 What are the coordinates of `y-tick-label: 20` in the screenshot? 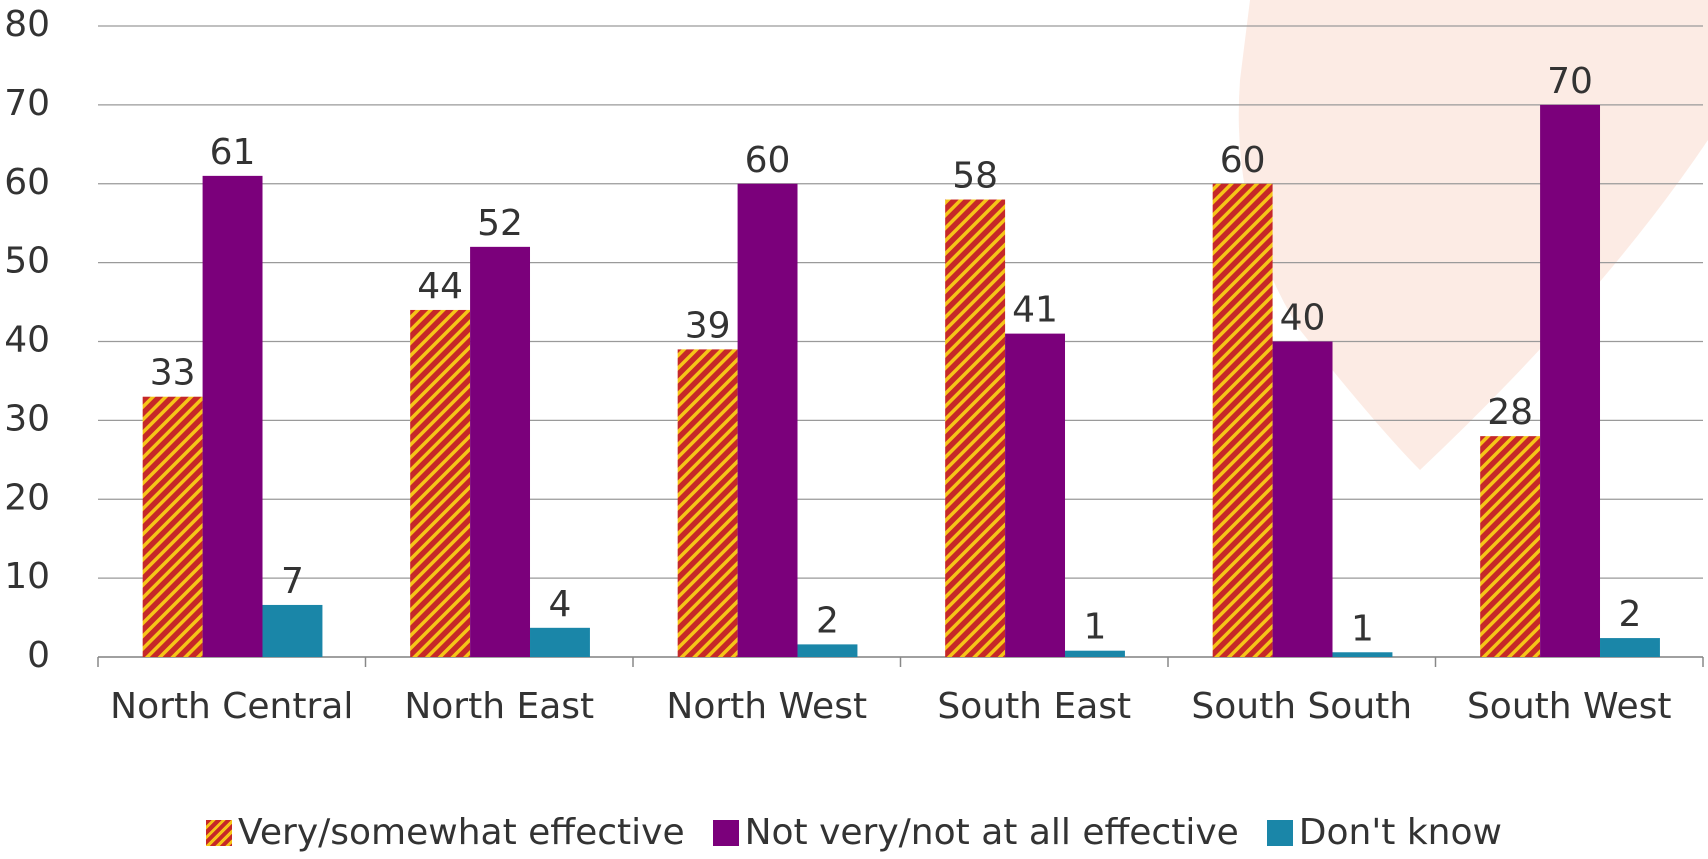 It's located at (27, 497).